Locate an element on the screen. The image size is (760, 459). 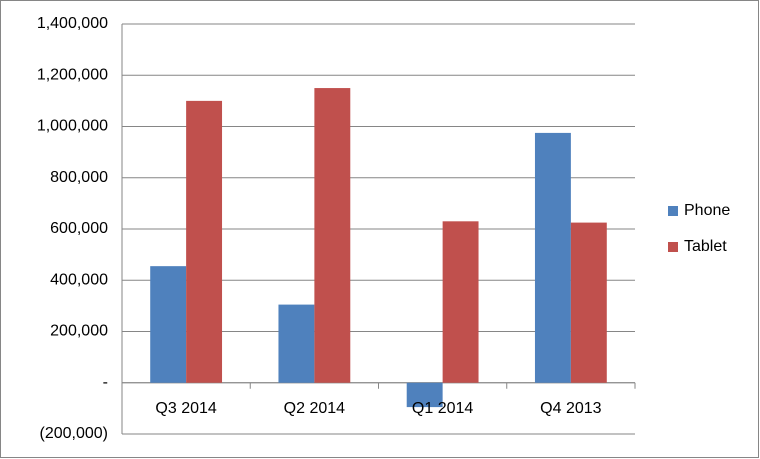
y-tick-label: 400,000 is located at coordinates (79, 279).